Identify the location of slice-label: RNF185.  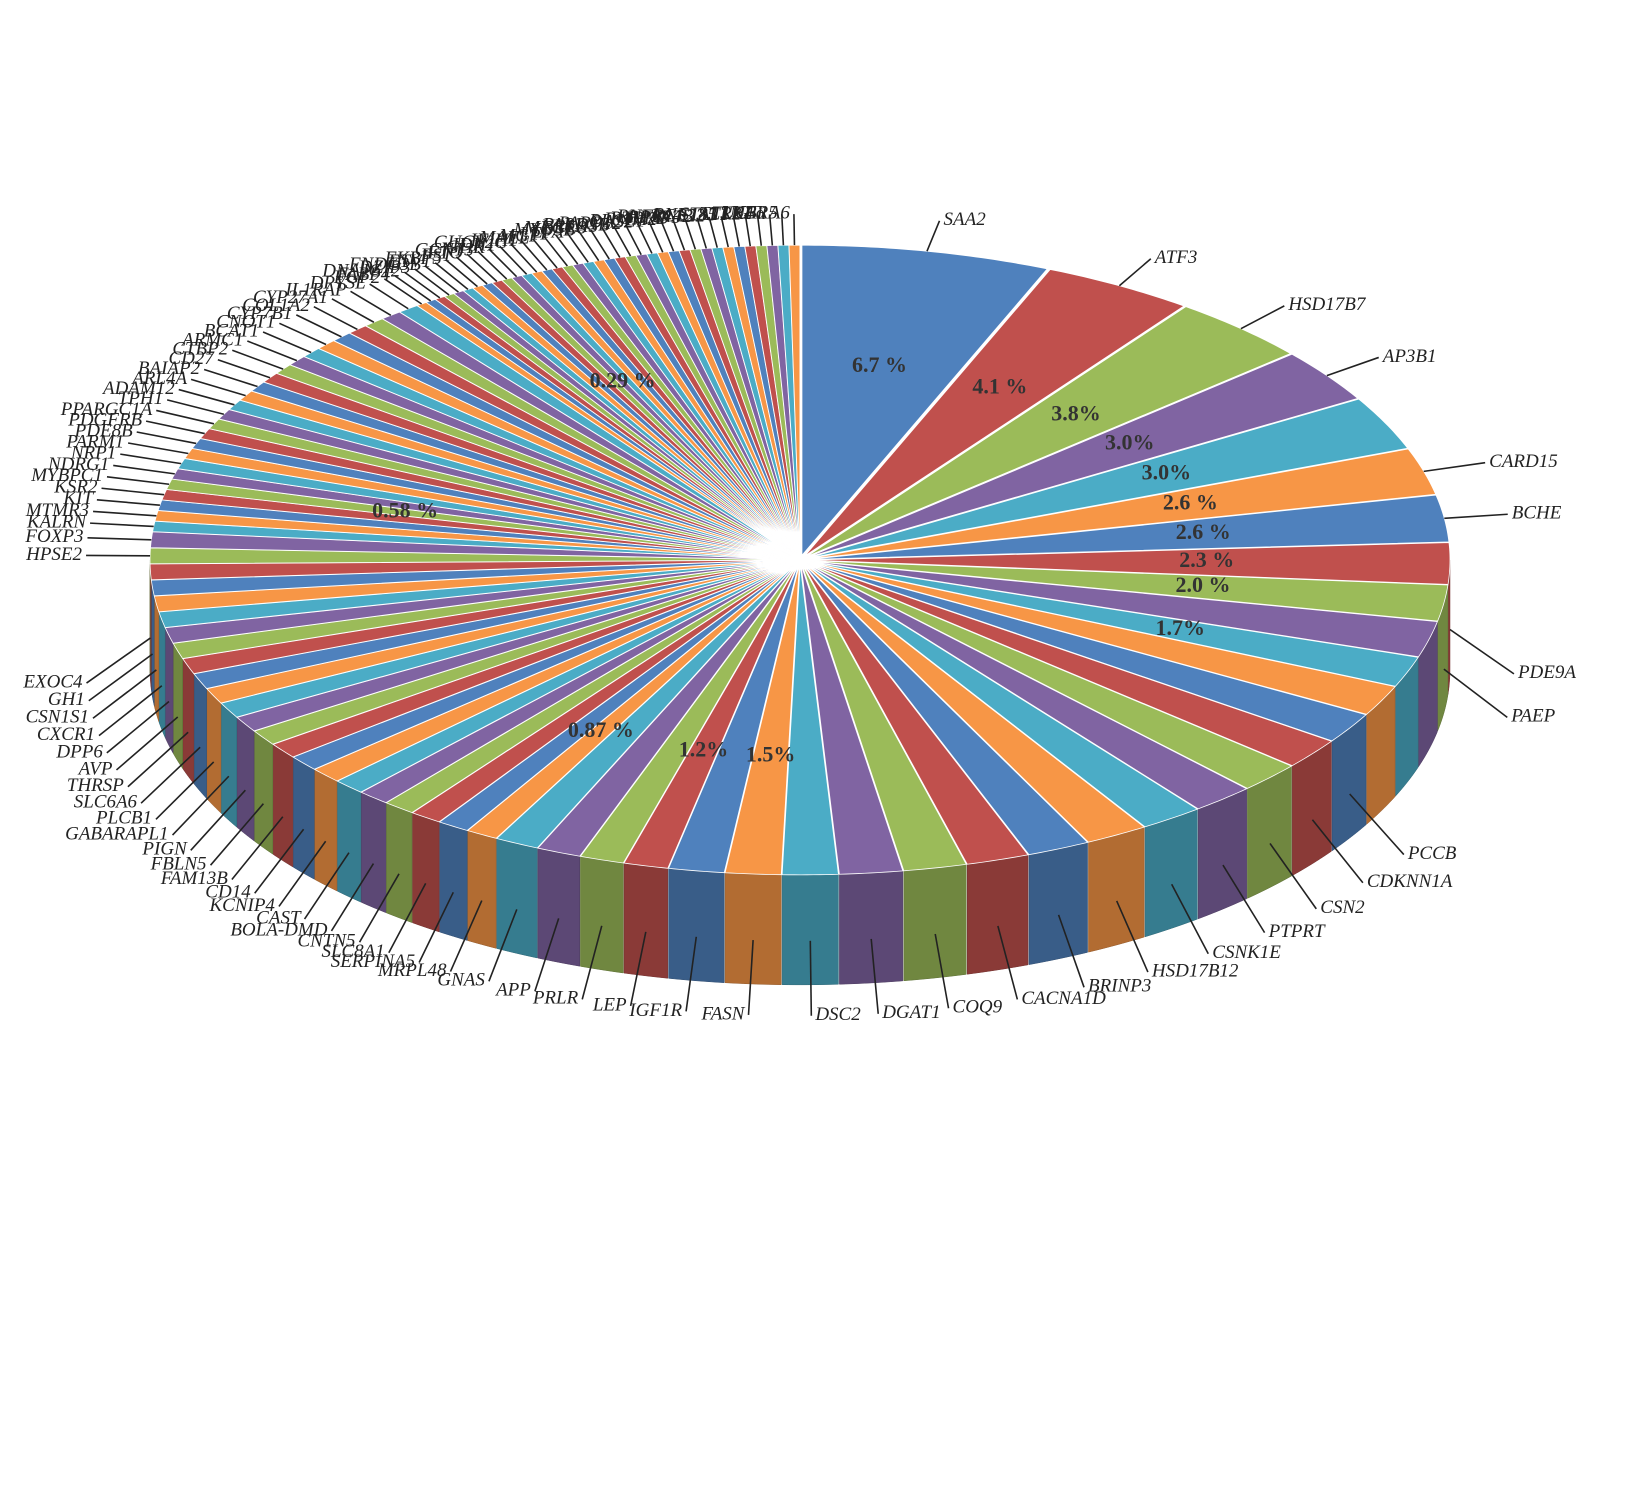
(684, 215).